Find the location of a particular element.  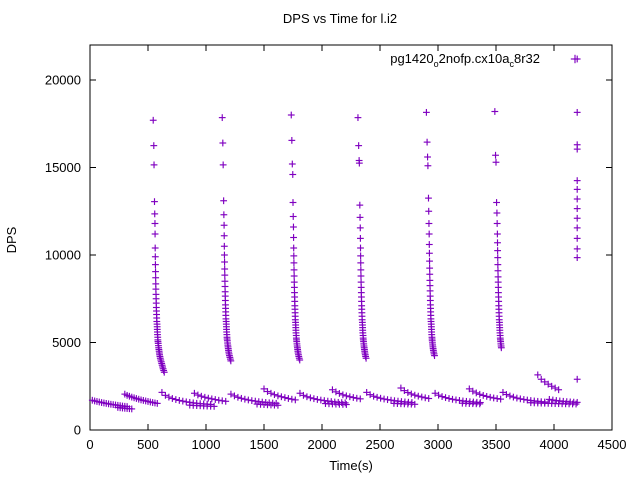

x-tick-label: 1000 is located at coordinates (206, 444).